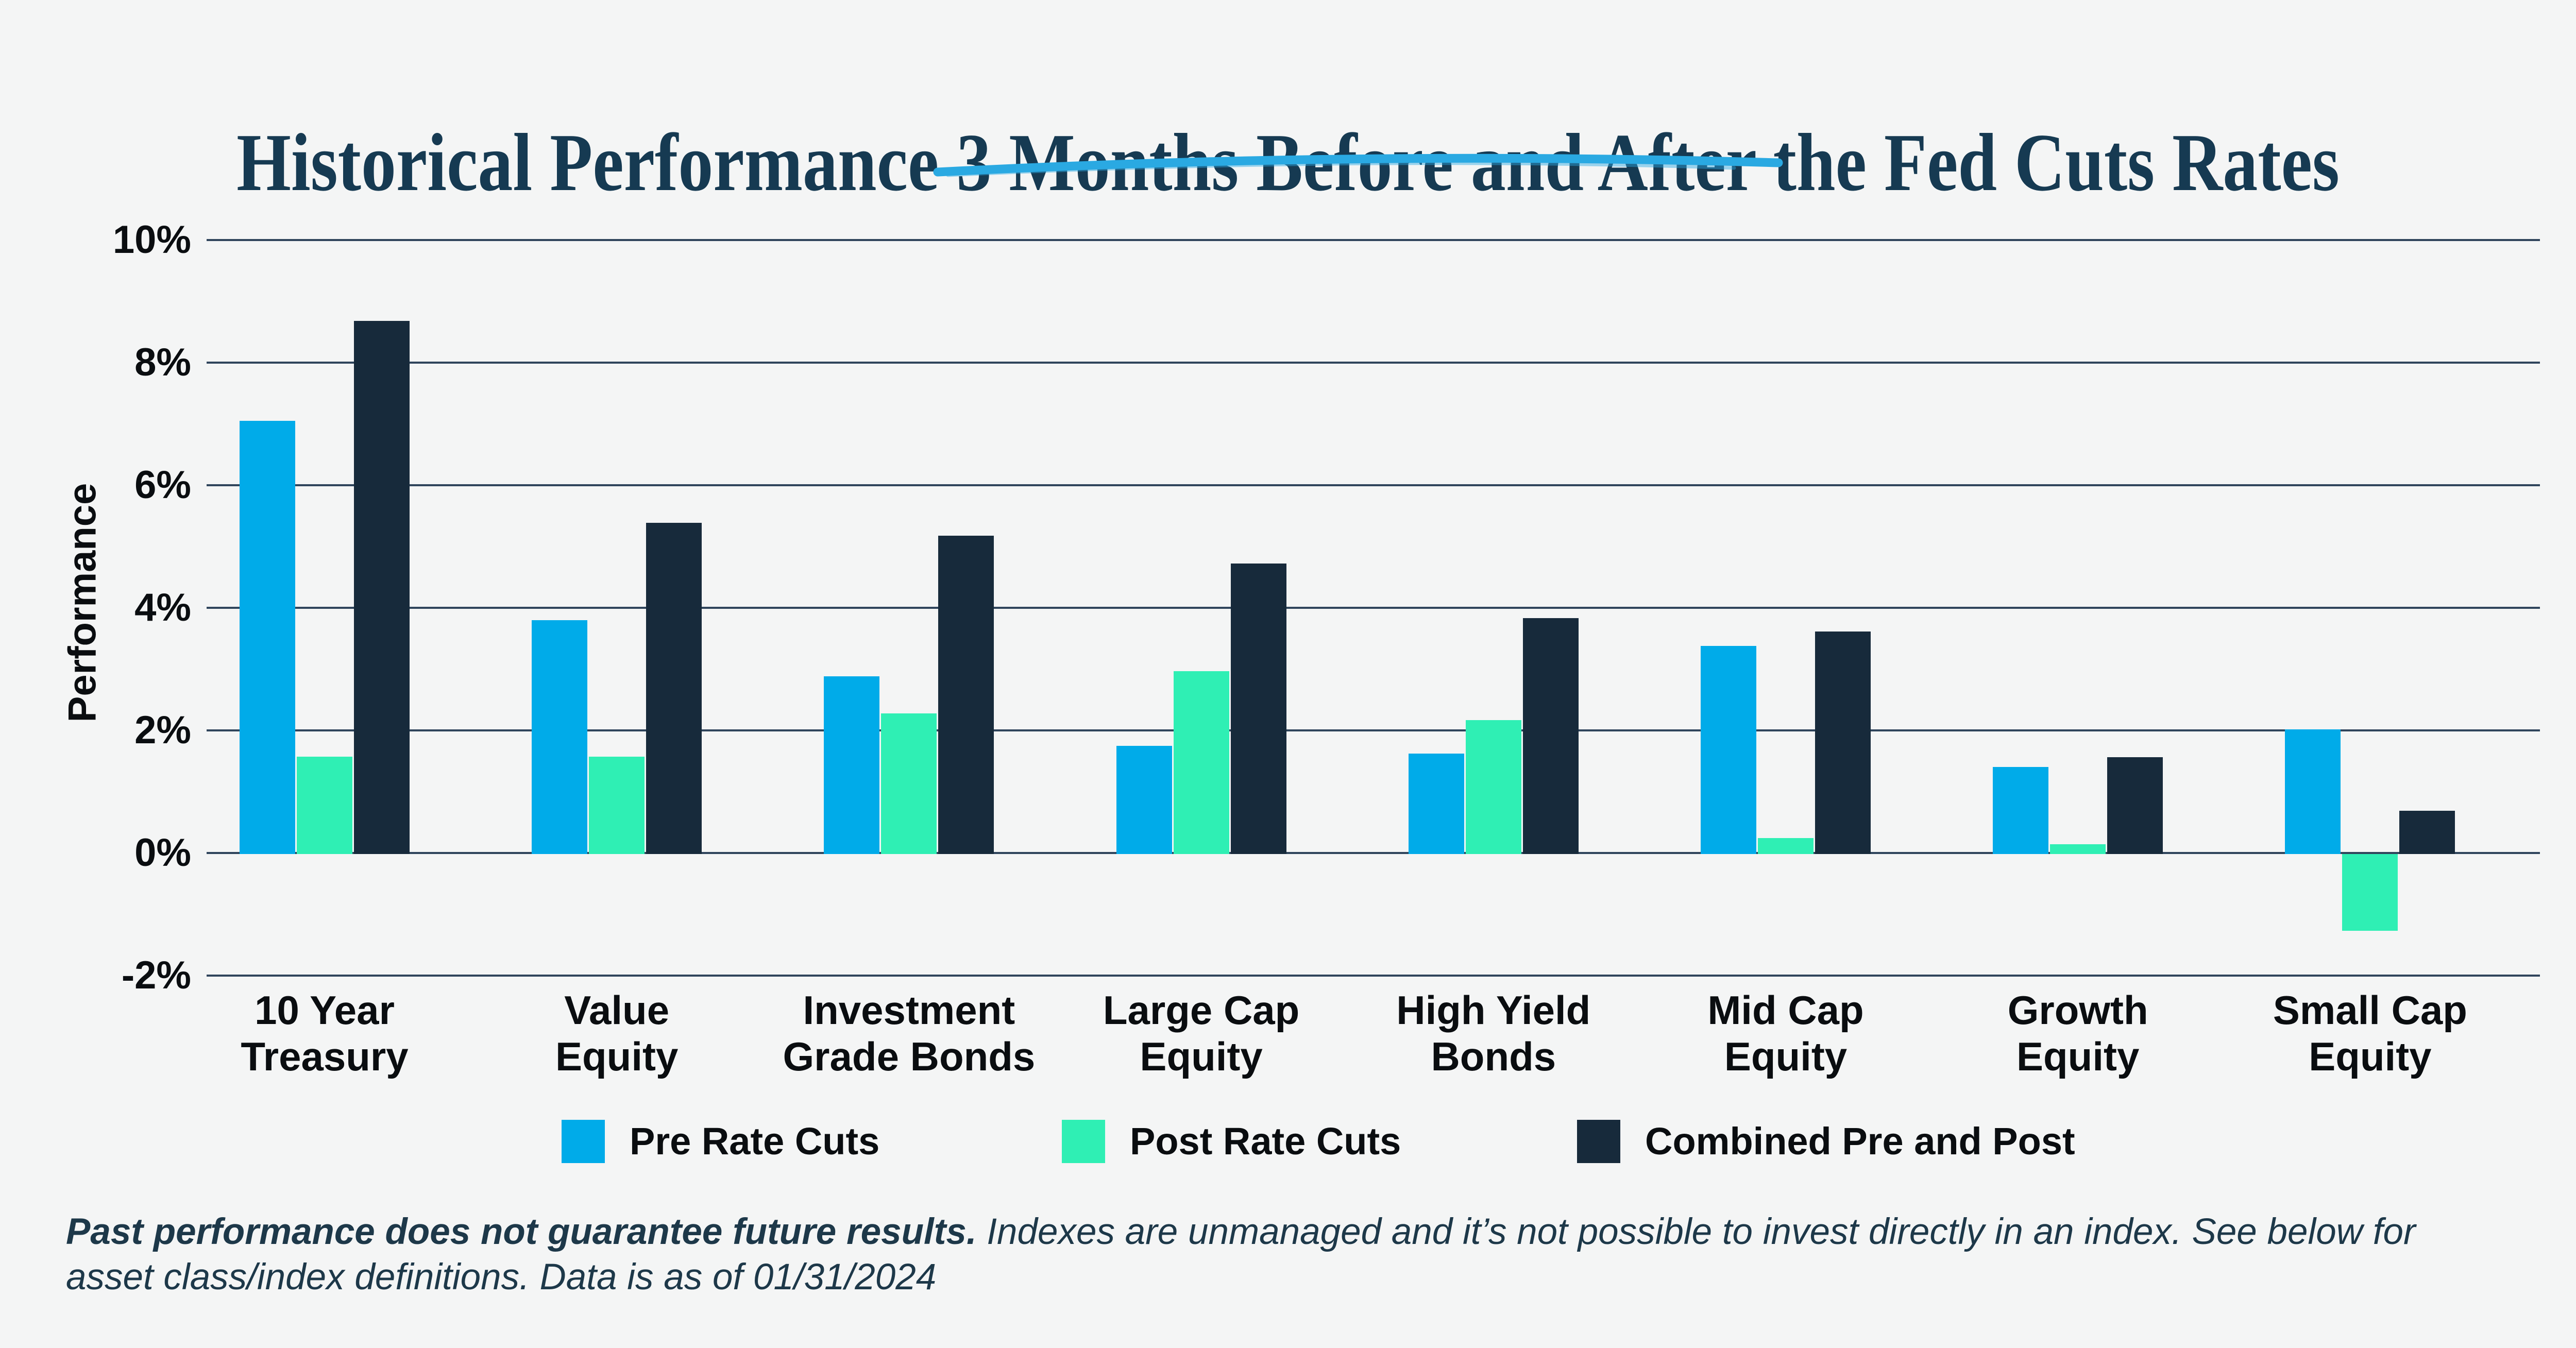  I want to click on bar-pre-rate-cuts-mid-cap-equity, so click(1728, 749).